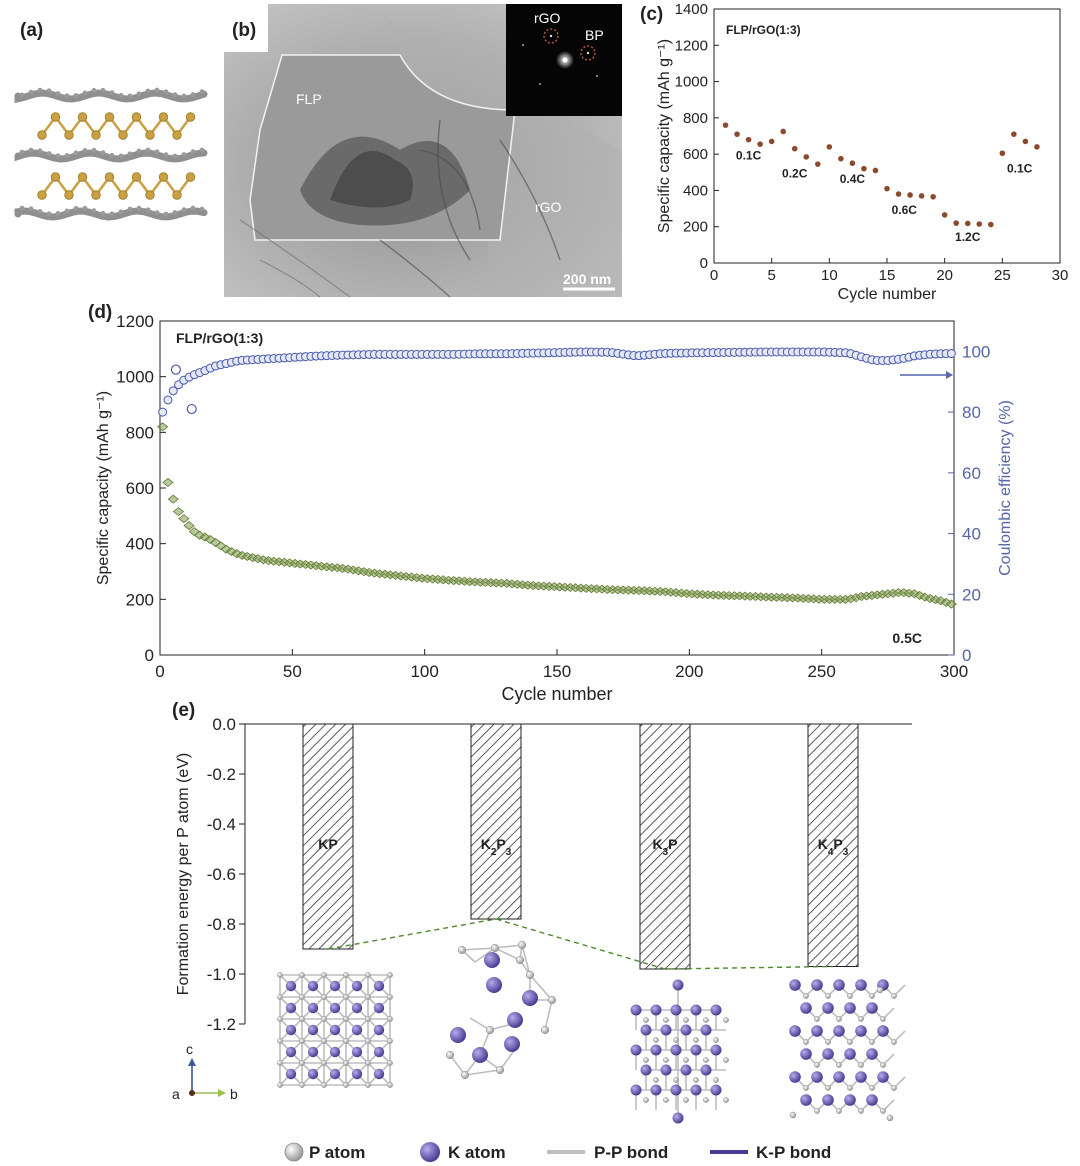 The width and height of the screenshot is (1080, 1166). Describe the element at coordinates (140, 599) in the screenshot. I see `y-tick-label: 200` at that location.